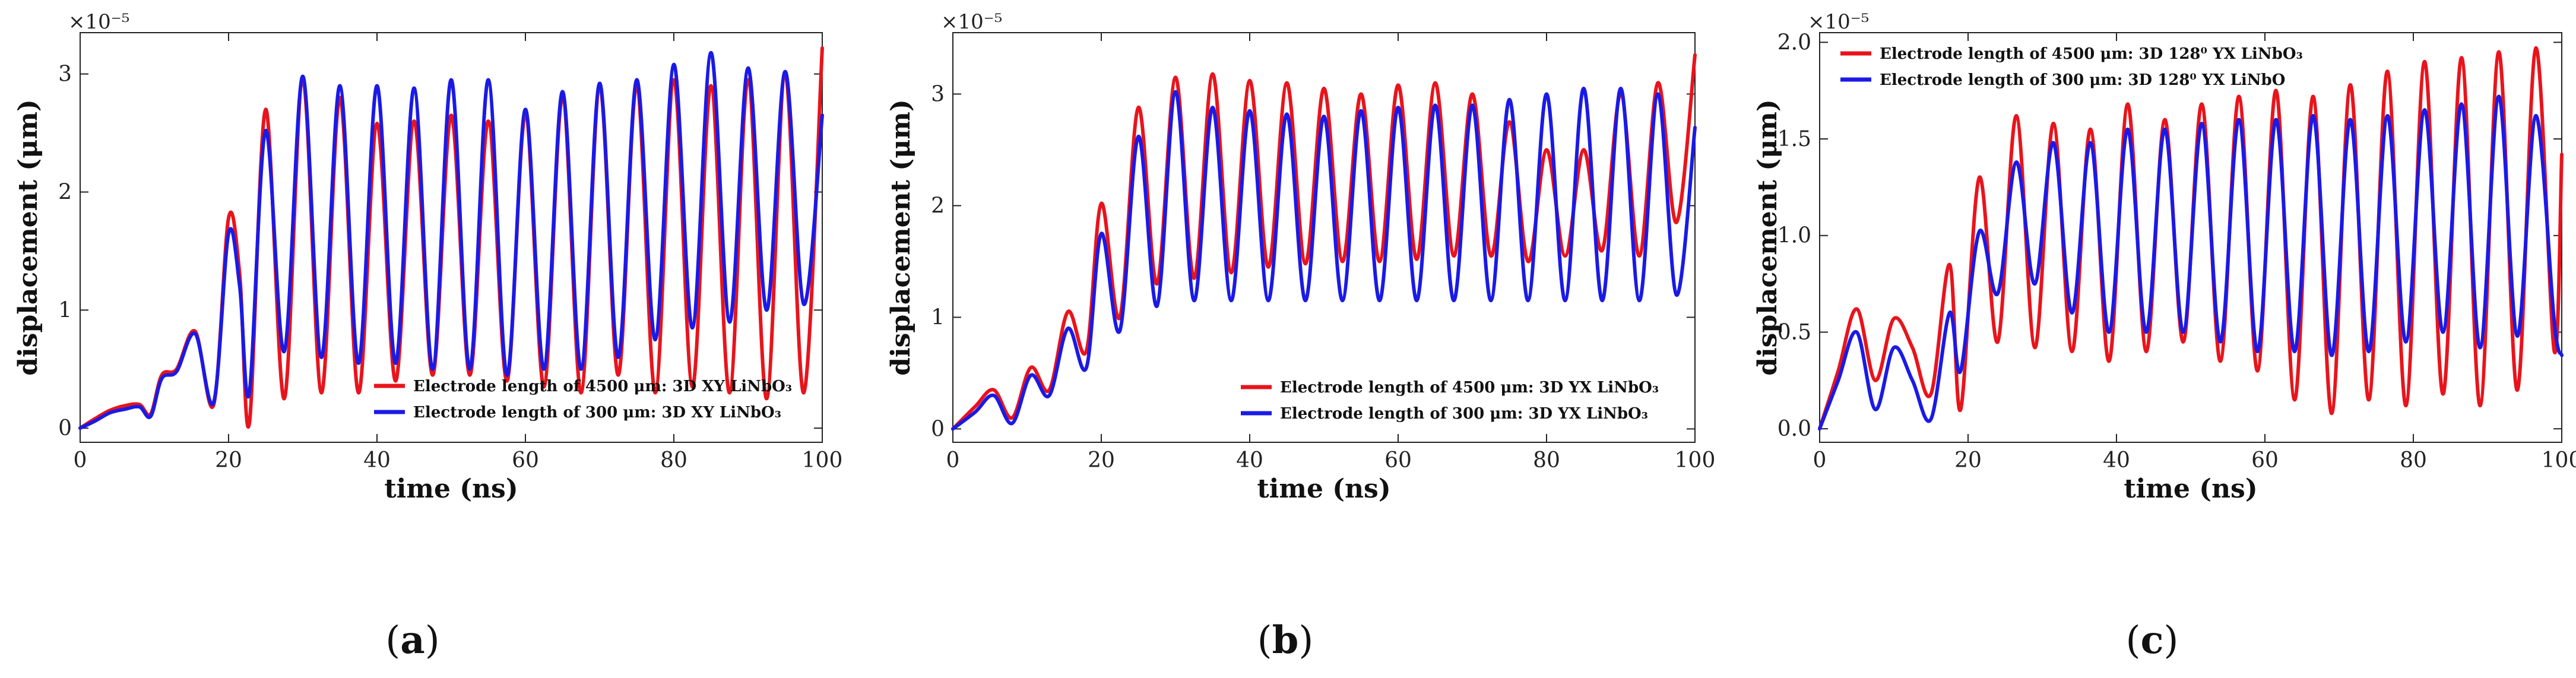 The image size is (2576, 678). What do you see at coordinates (1794, 429) in the screenshot?
I see `y-tick-label-c-0: 0.0` at bounding box center [1794, 429].